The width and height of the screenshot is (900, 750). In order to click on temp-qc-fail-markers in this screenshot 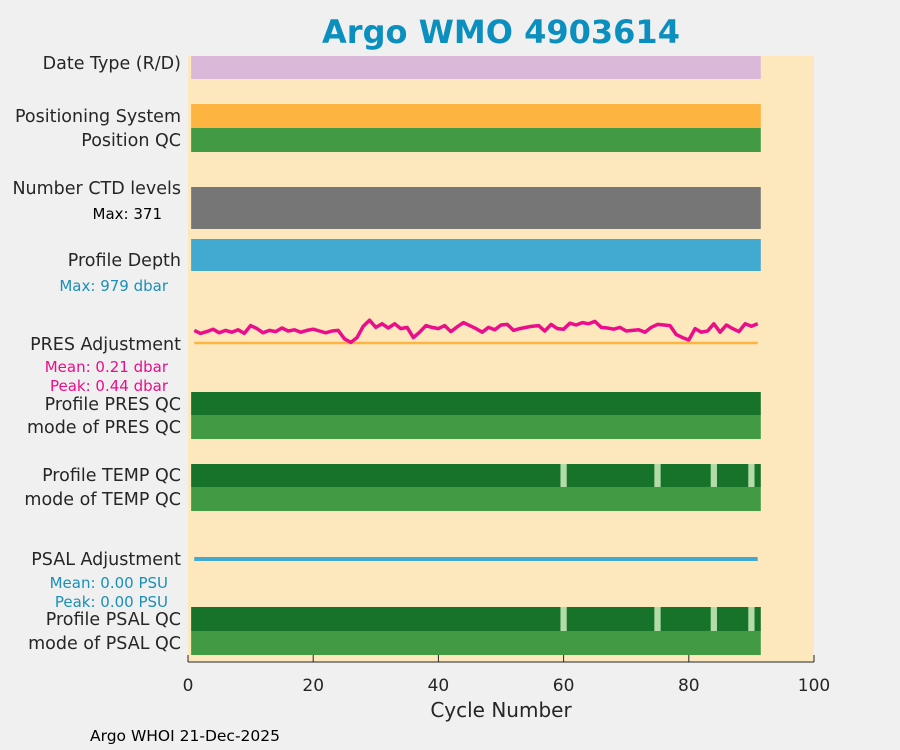, I will do `click(657, 475)`.